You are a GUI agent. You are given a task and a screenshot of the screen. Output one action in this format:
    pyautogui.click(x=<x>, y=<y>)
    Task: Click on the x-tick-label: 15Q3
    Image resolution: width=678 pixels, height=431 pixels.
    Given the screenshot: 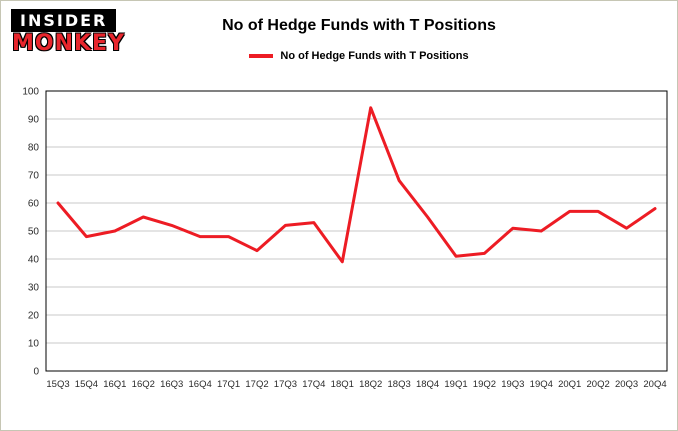 What is the action you would take?
    pyautogui.click(x=57, y=384)
    